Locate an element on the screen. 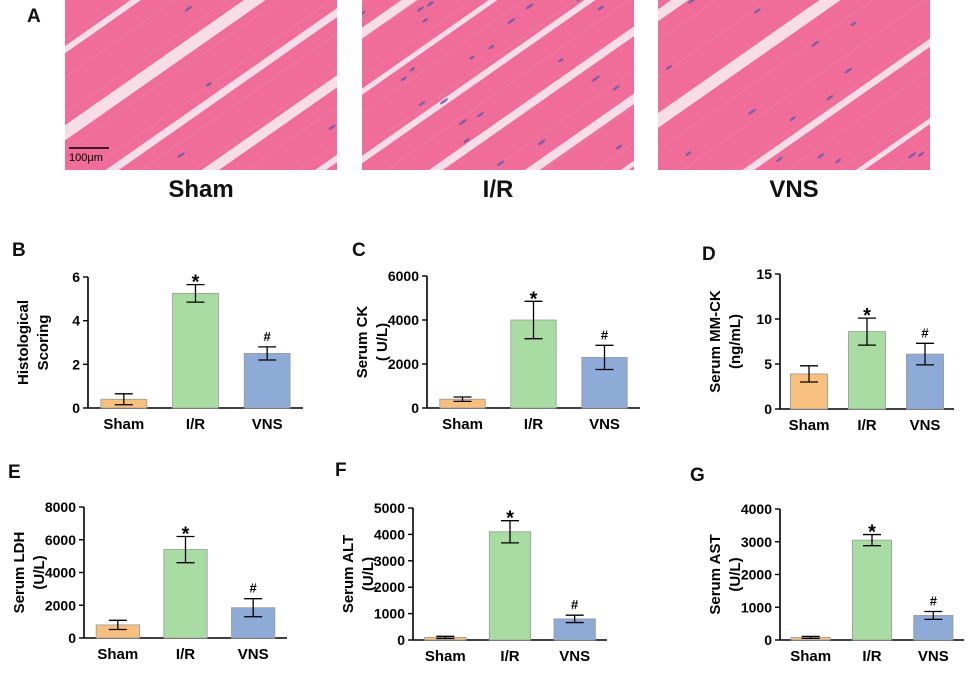  y-axis-label: Serum CK is located at coordinates (362, 342).